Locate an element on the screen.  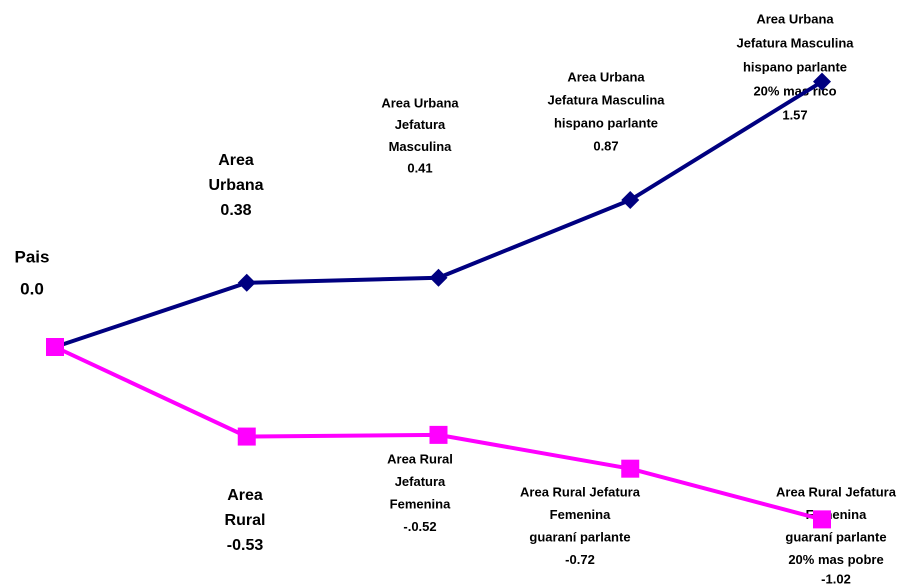
point-label: Pais is located at coordinates (32, 256).